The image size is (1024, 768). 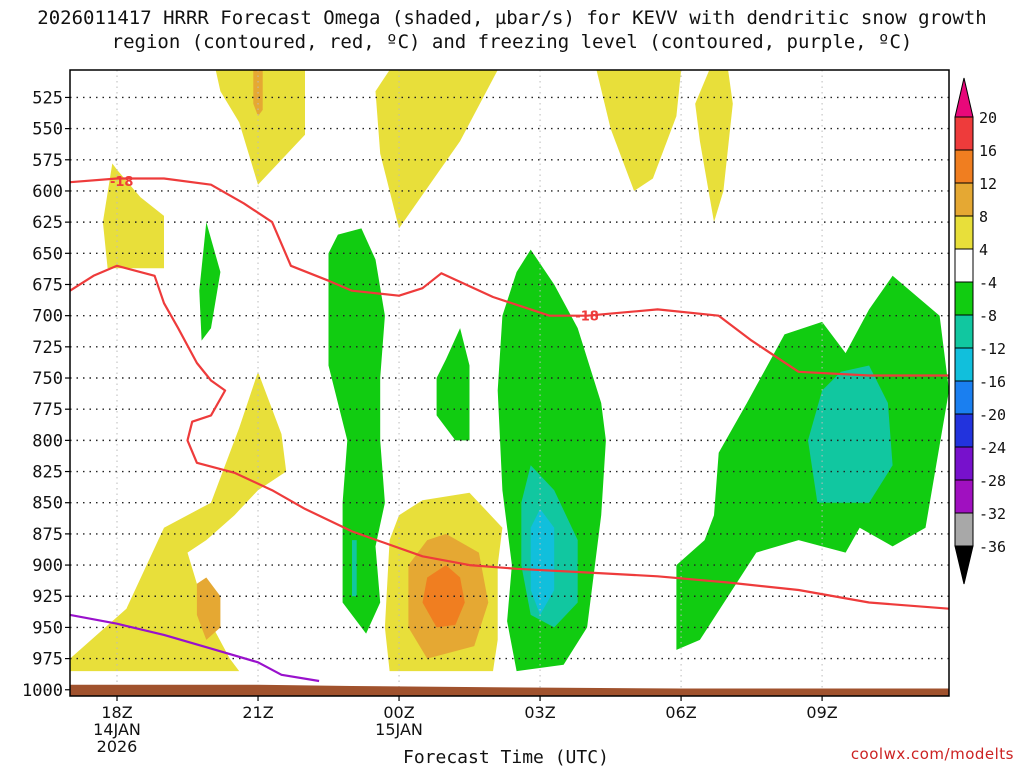 What do you see at coordinates (587, 317) in the screenshot?
I see `contour-label-1: -18` at bounding box center [587, 317].